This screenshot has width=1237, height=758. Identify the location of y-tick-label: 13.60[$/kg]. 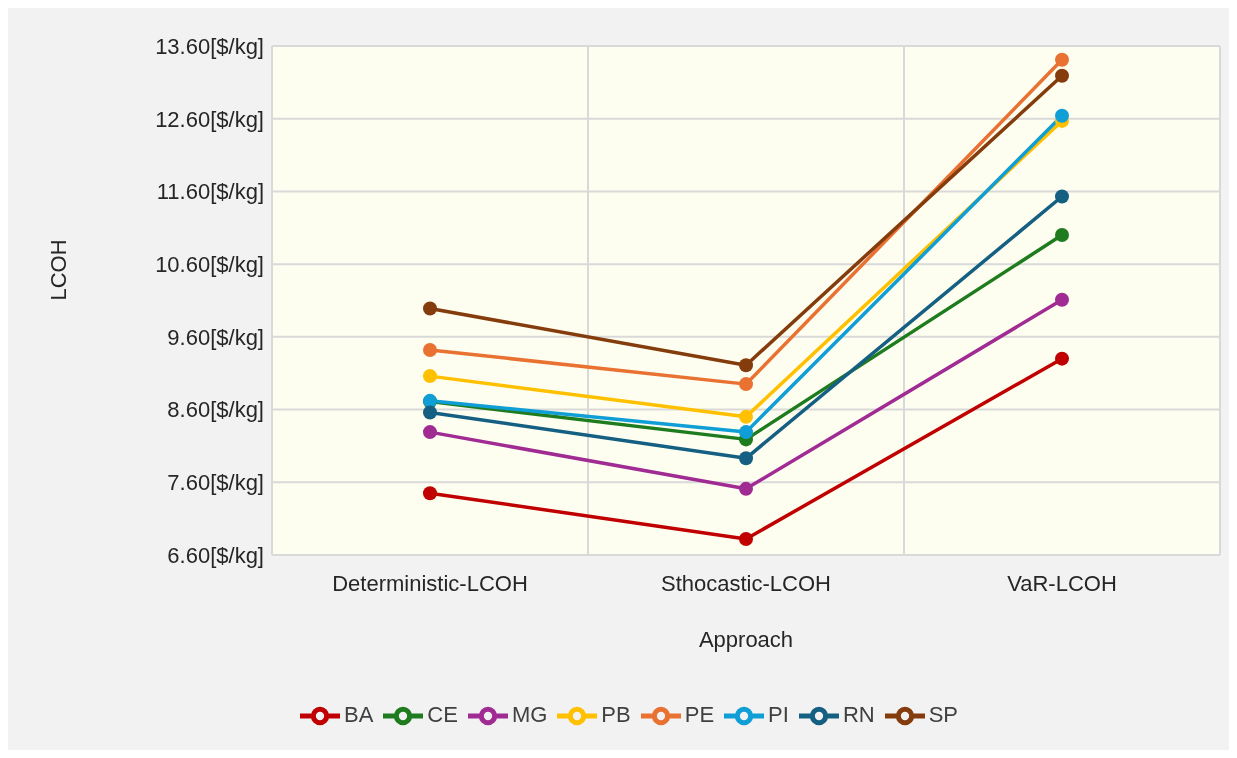
(209, 46).